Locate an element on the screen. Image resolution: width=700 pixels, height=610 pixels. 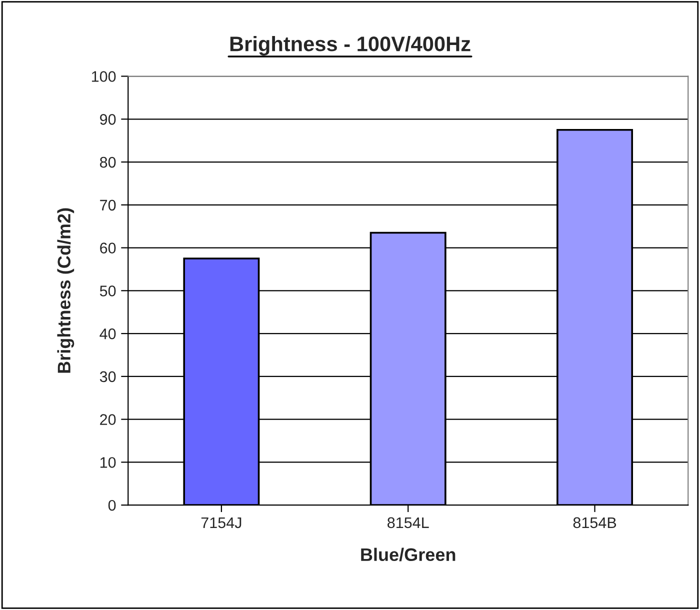
y-axis-title: Brightness (Cd/m2) is located at coordinates (65, 290).